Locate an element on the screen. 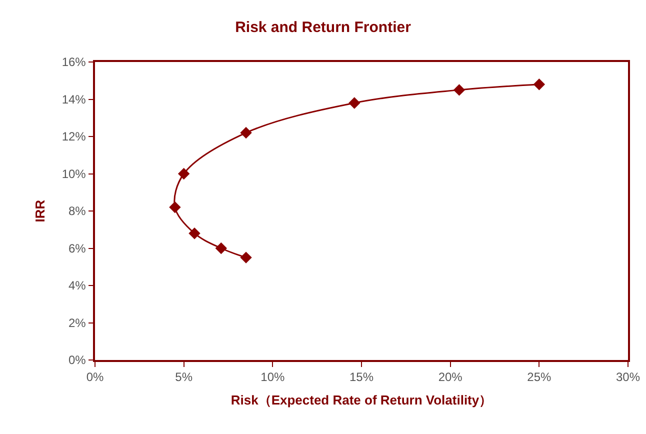 Image resolution: width=646 pixels, height=434 pixels. y-tick-label: 4% is located at coordinates (77, 285).